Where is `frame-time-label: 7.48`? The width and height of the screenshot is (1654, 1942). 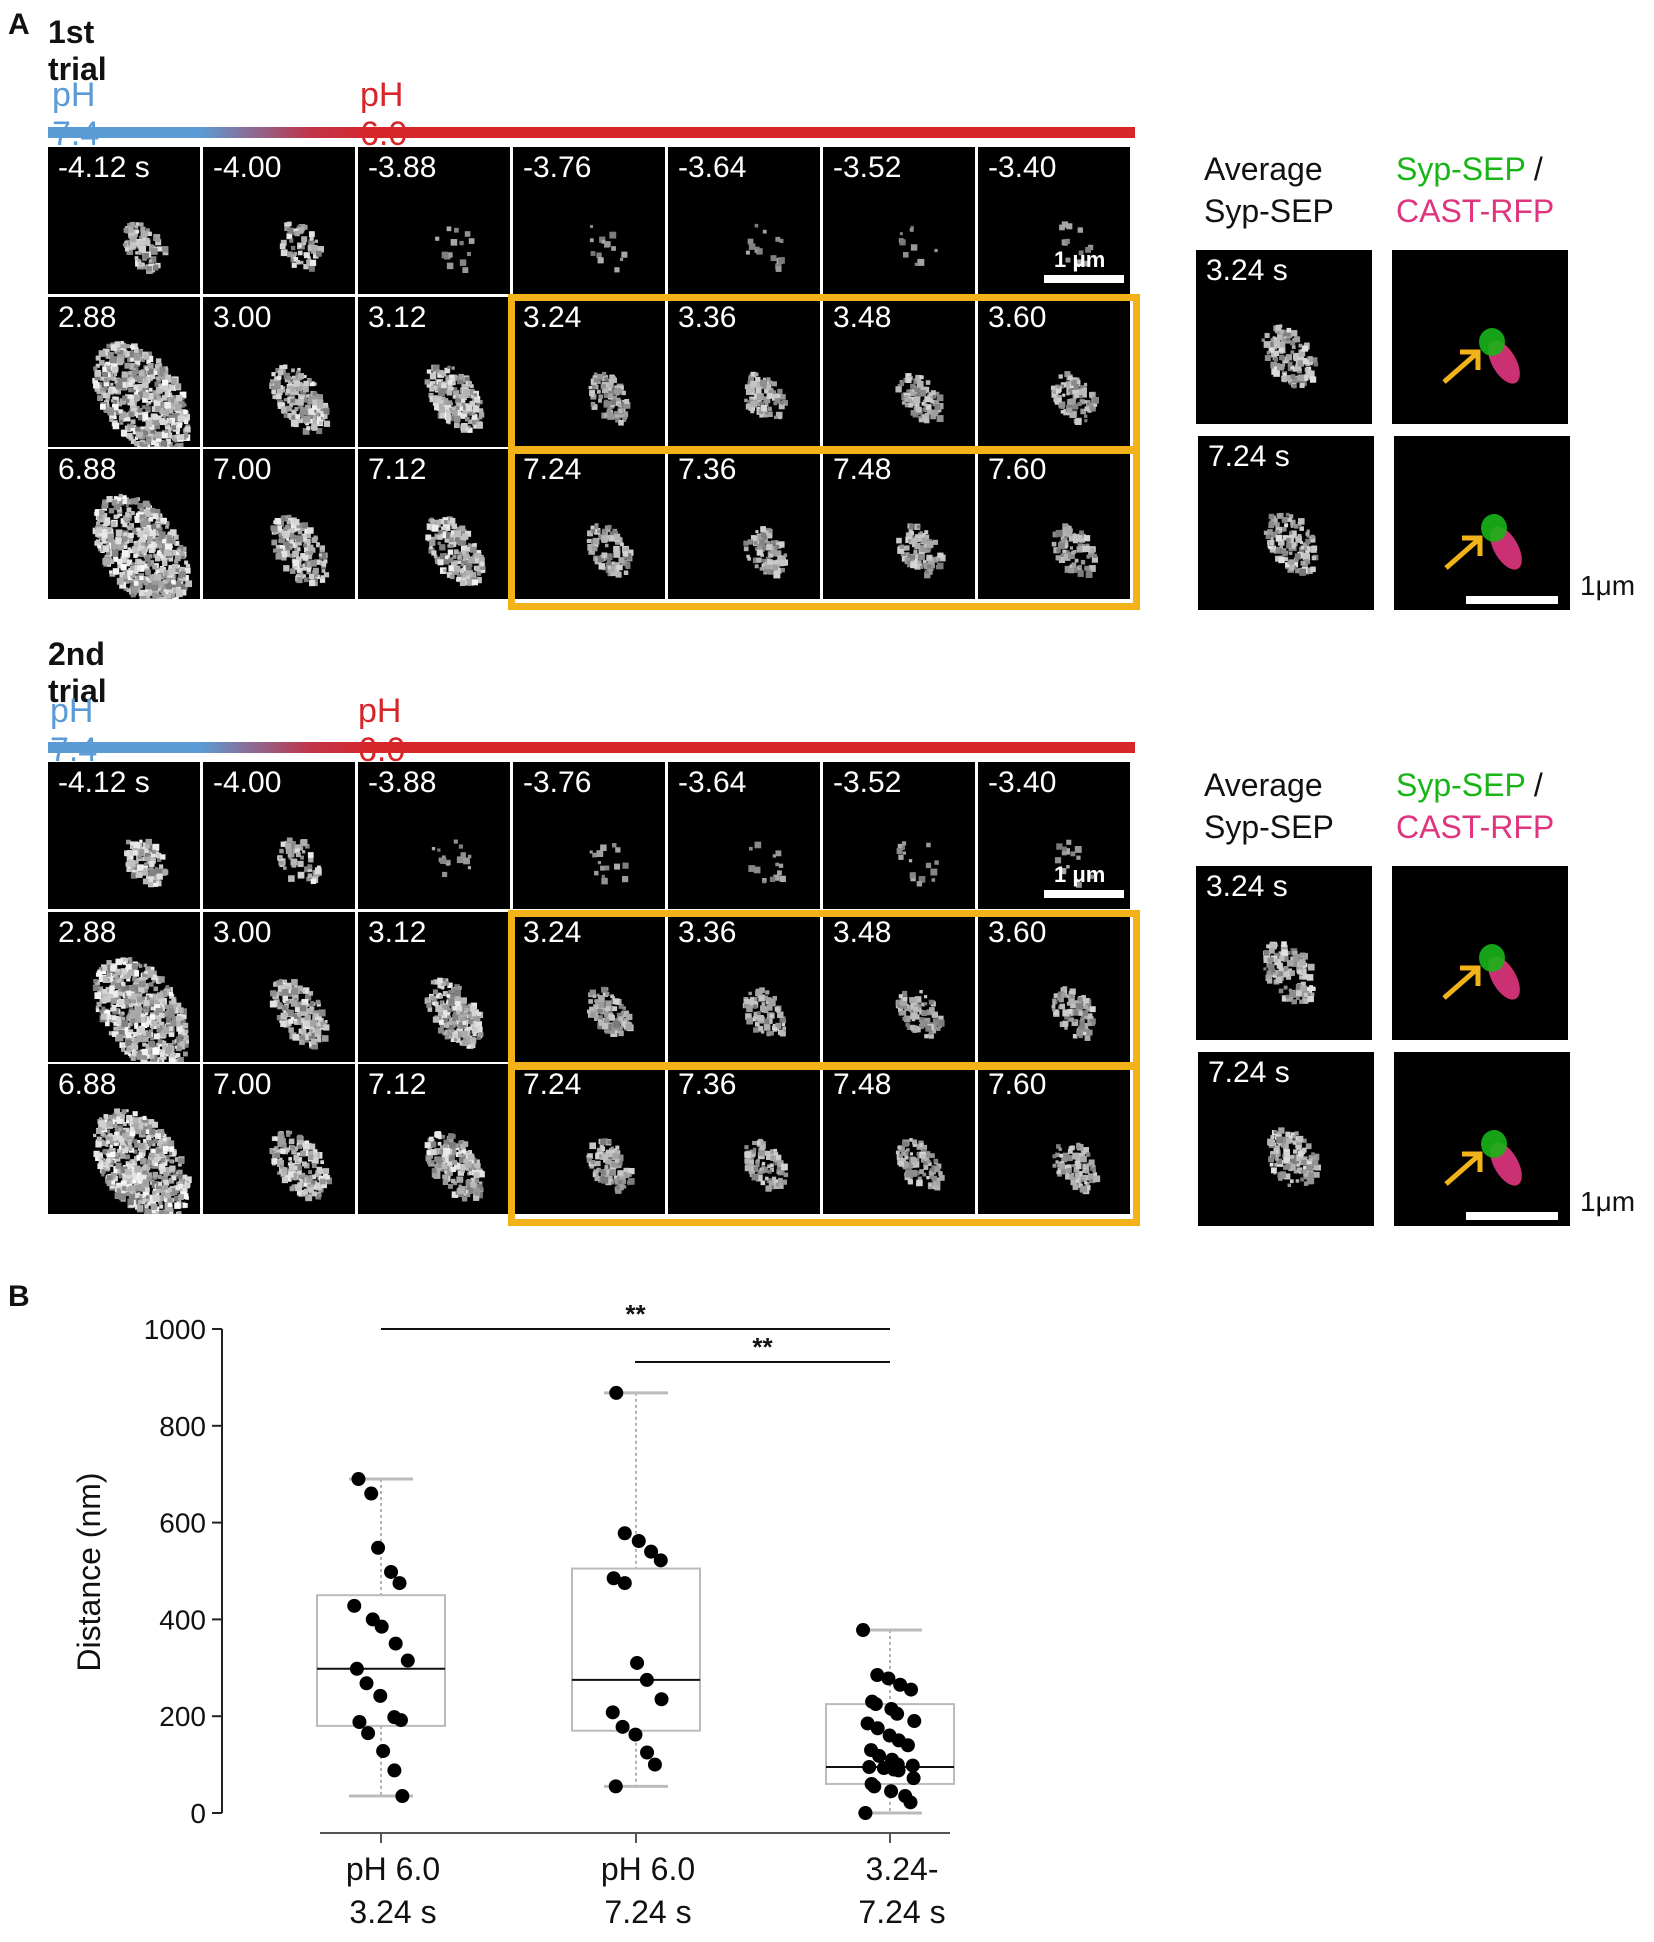 frame-time-label: 7.48 is located at coordinates (862, 1084).